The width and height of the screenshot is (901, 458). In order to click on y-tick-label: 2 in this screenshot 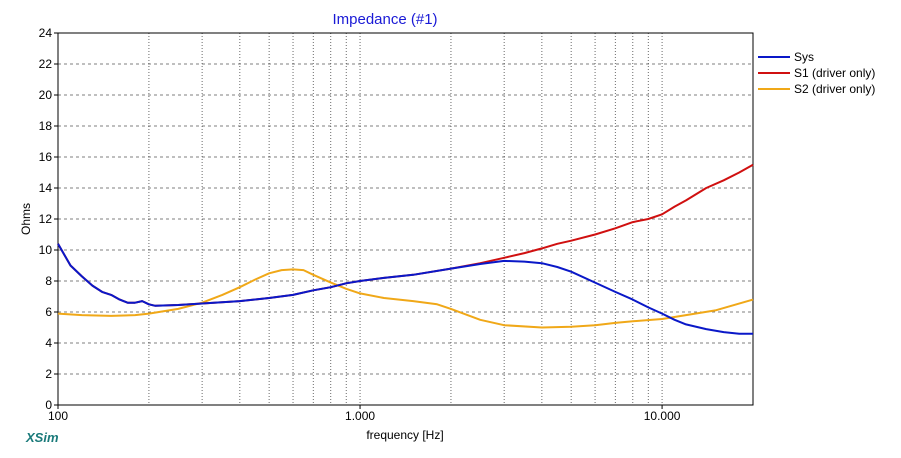, I will do `click(48, 374)`.